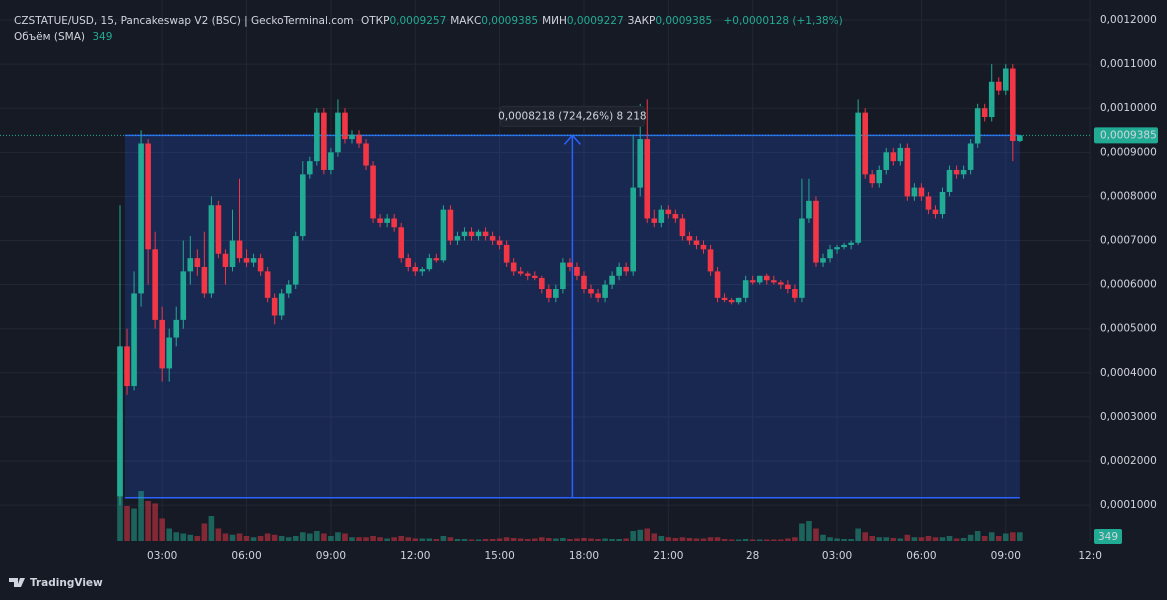 Image resolution: width=1167 pixels, height=600 pixels. I want to click on x-tick-label: 28, so click(752, 556).